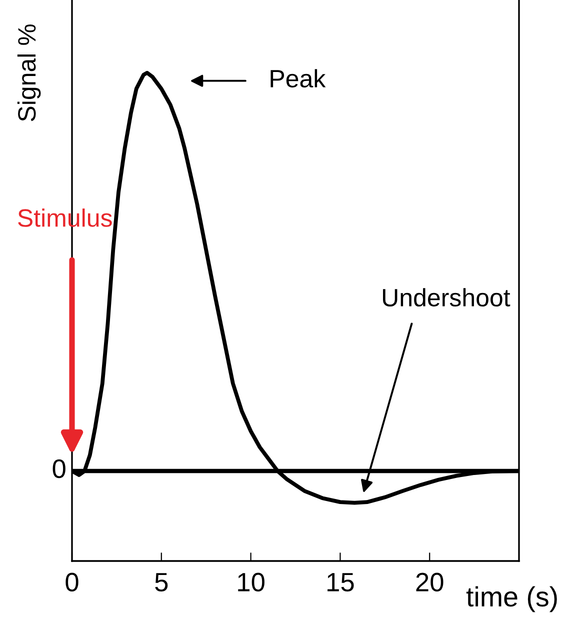  Describe the element at coordinates (59, 468) in the screenshot. I see `annotation: 0` at that location.